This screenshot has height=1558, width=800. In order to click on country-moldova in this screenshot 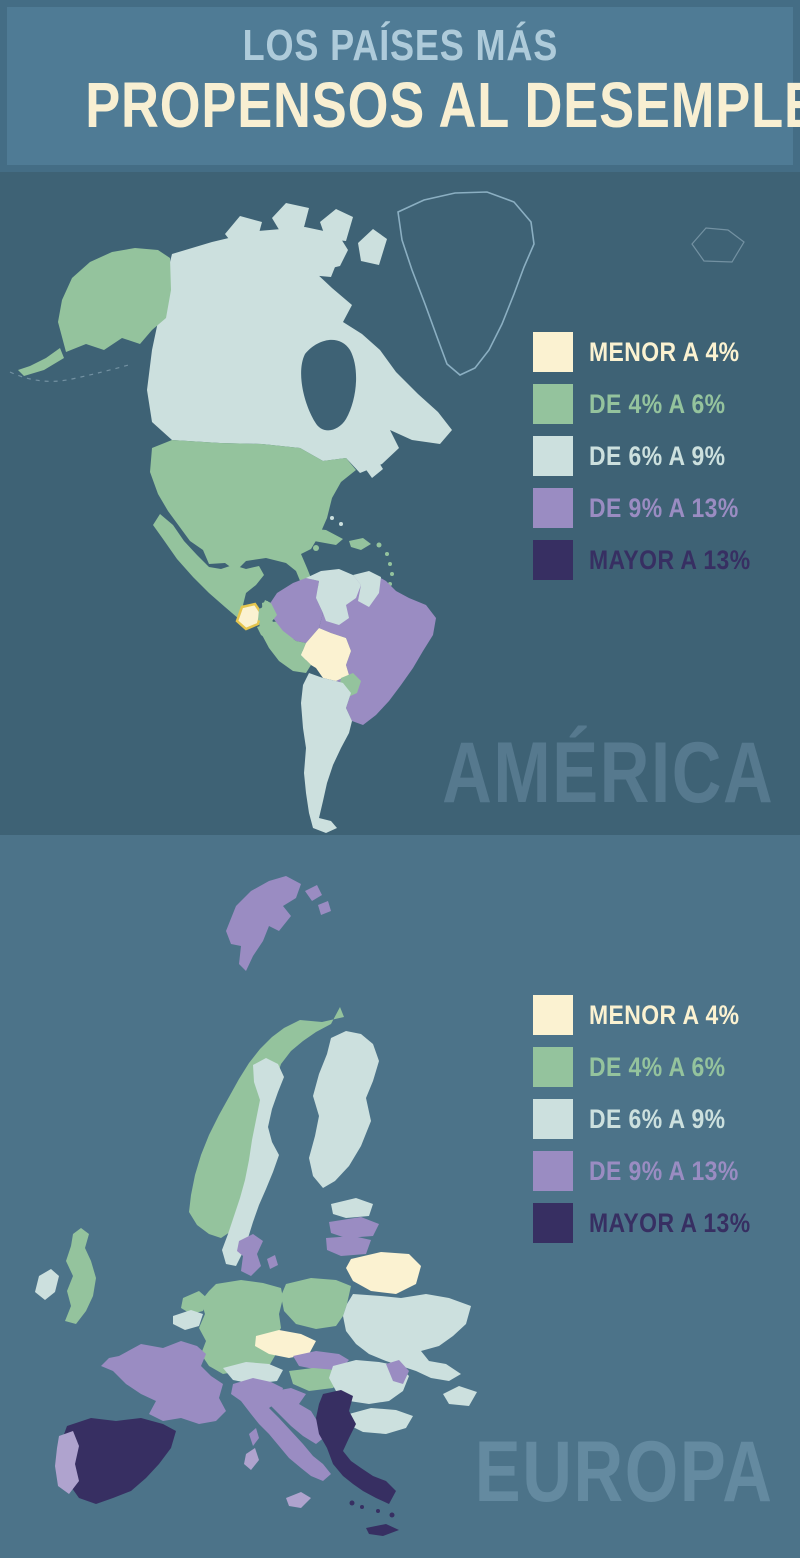, I will do `click(397, 1372)`.